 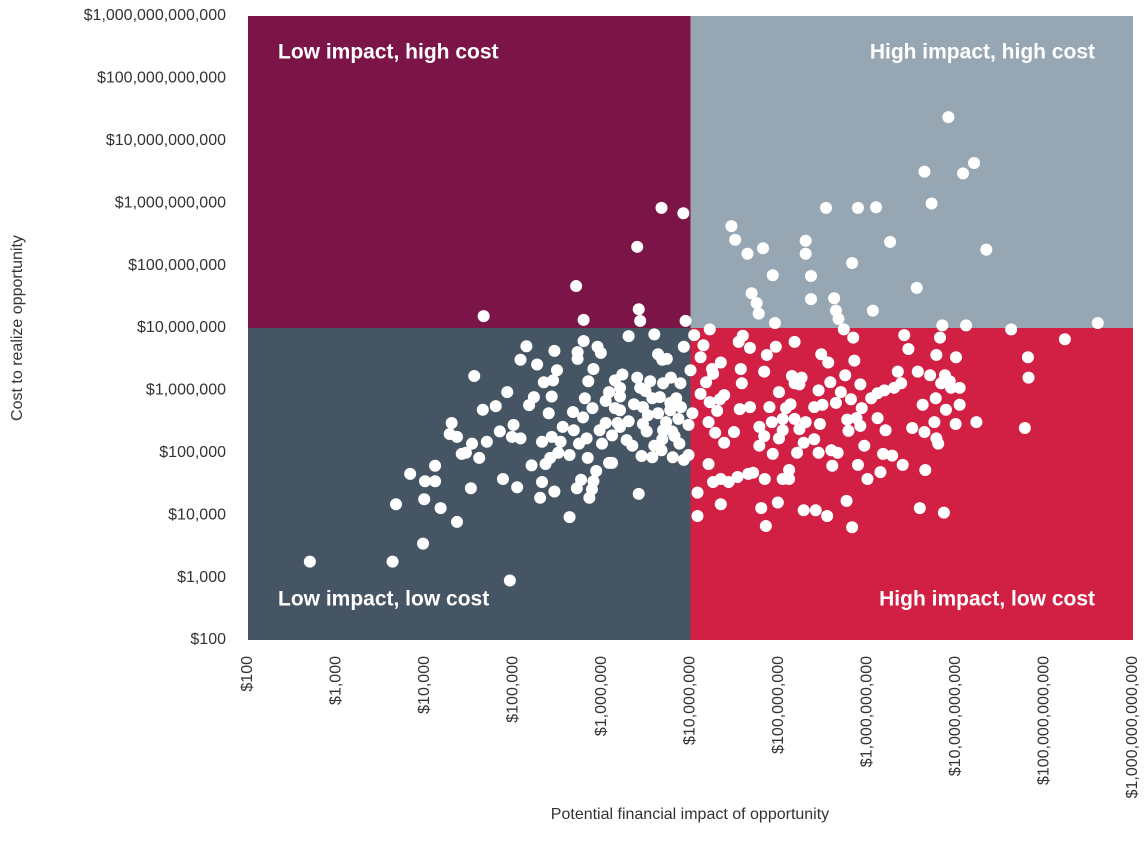 What do you see at coordinates (192, 452) in the screenshot?
I see `y-tick-label: $100,000` at bounding box center [192, 452].